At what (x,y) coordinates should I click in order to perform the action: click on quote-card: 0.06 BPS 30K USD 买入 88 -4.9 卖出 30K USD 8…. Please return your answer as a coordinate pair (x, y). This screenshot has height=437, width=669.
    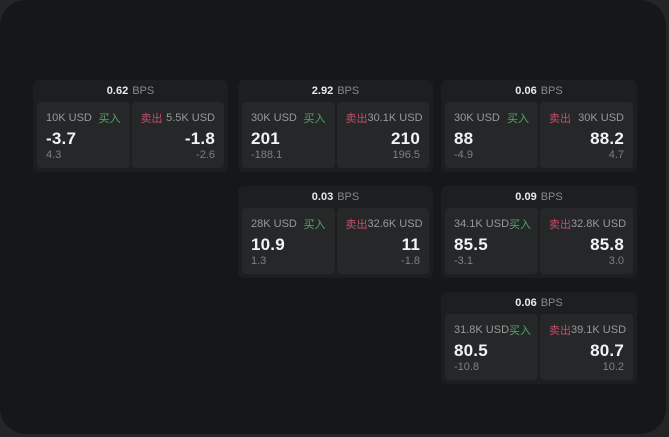
    Looking at the image, I should click on (539, 126).